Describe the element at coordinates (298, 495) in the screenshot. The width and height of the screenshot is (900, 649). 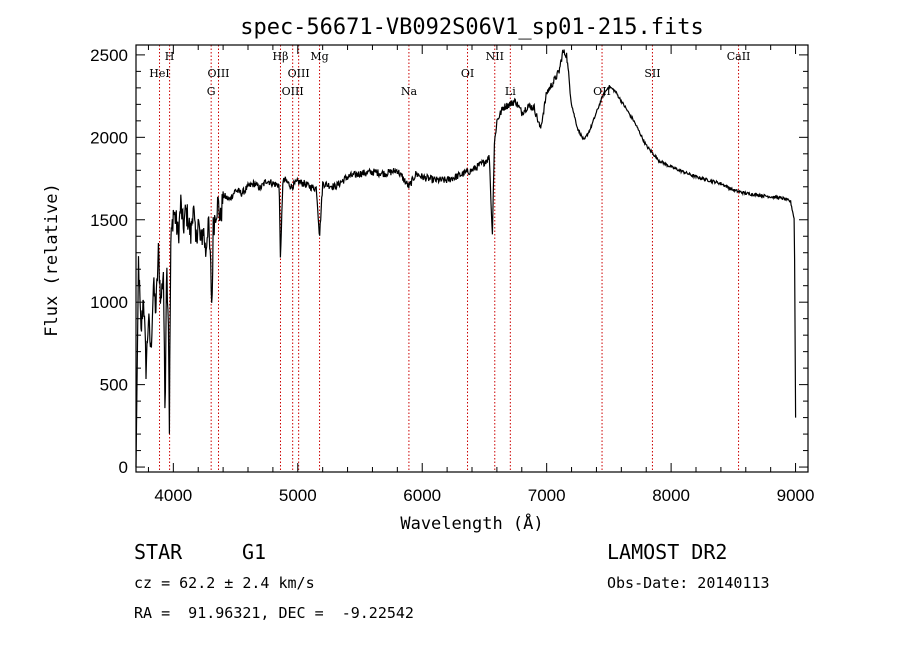
I see `x-tick-label: 5000` at that location.